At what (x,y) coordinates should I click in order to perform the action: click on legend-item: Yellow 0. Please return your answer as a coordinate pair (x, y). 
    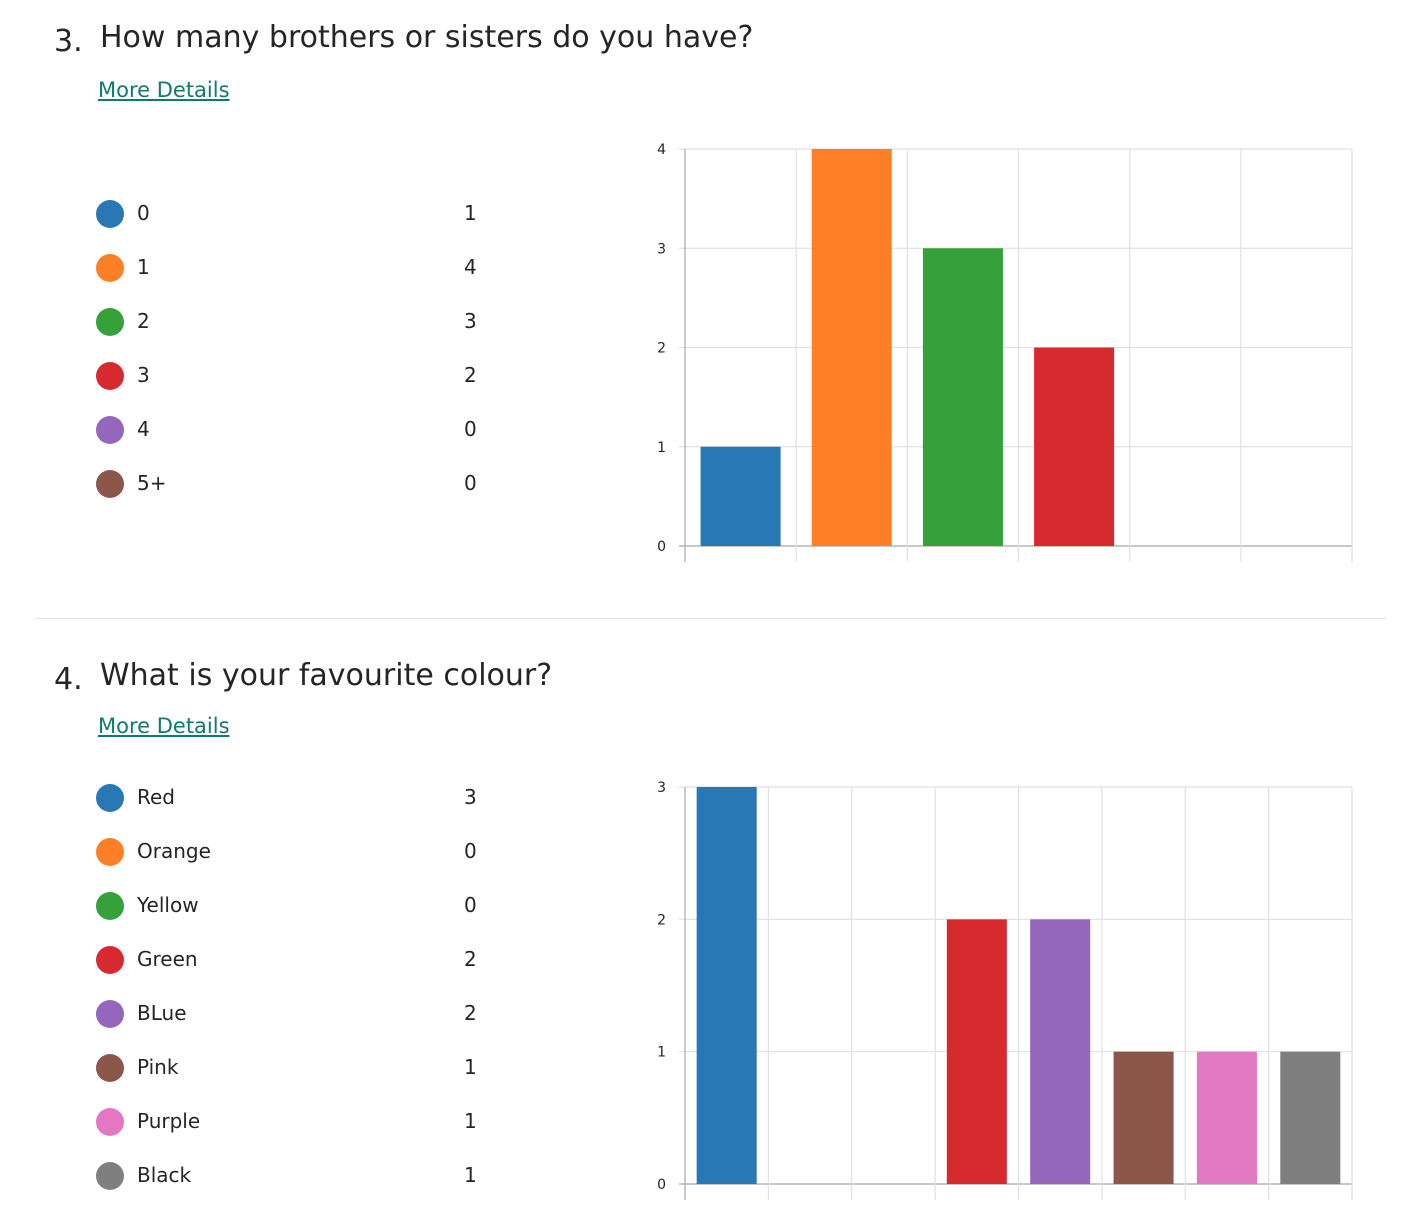
    Looking at the image, I should click on (296, 906).